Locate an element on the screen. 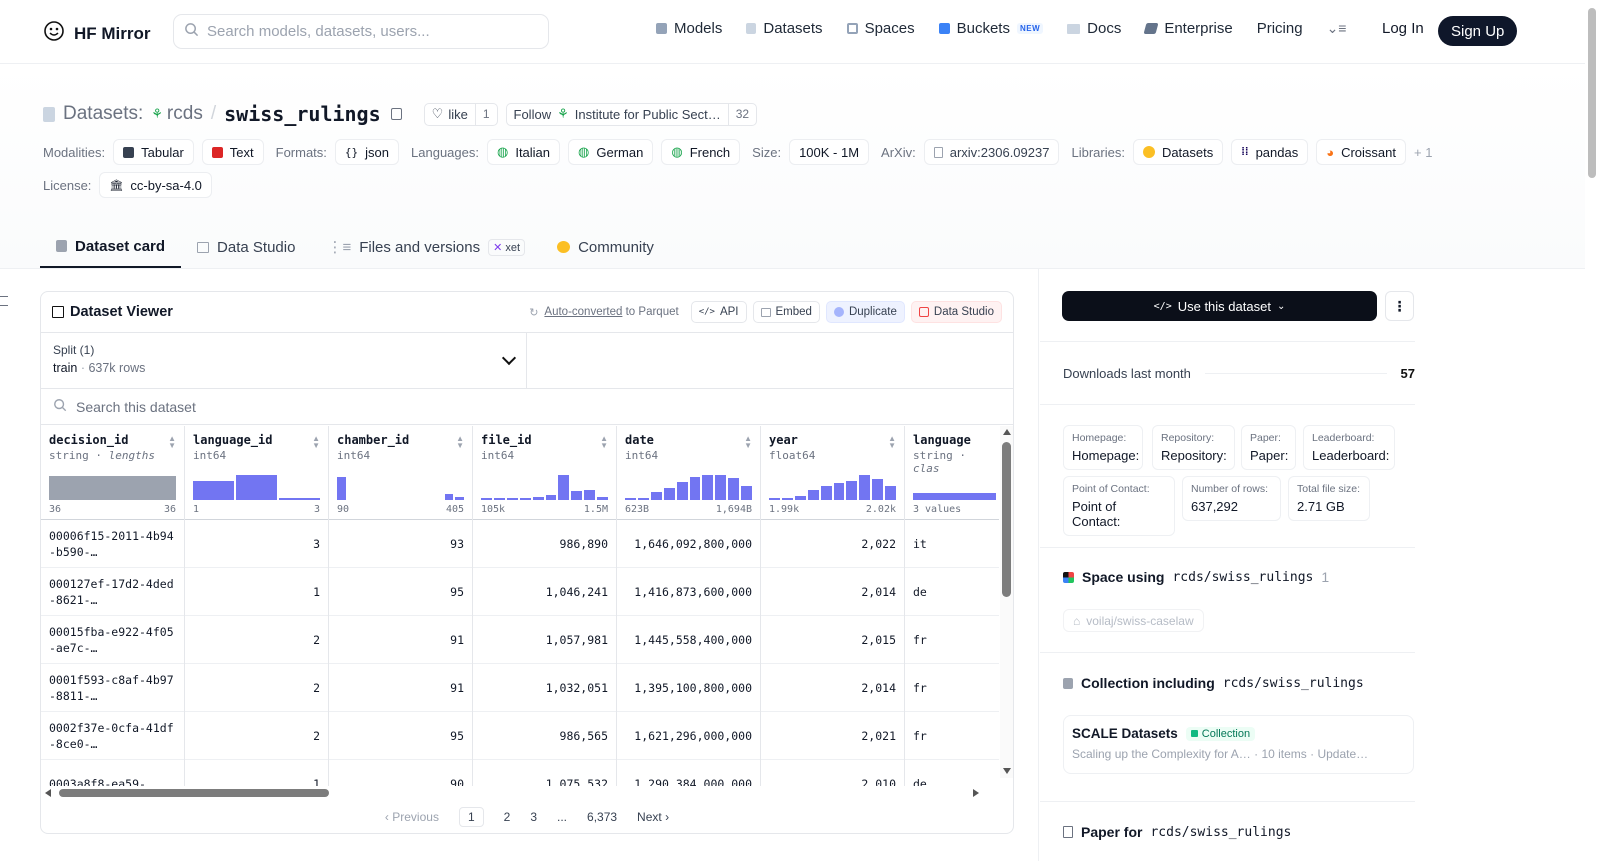 Image resolution: width=1600 pixels, height=861 pixels. tag-text: Text is located at coordinates (232, 152).